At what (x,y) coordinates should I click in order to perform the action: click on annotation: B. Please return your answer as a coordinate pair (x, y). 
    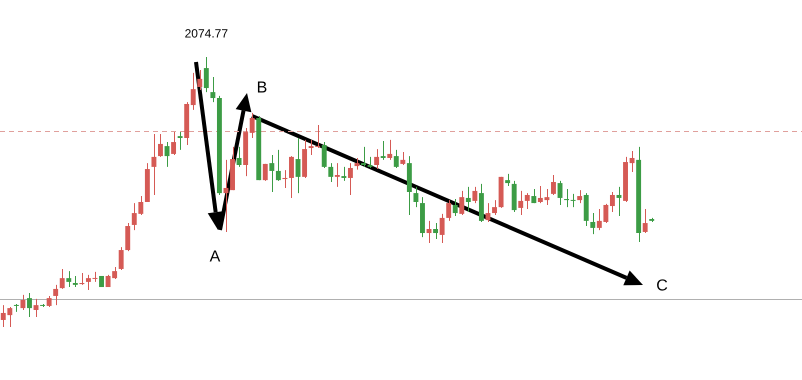
    Looking at the image, I should click on (262, 87).